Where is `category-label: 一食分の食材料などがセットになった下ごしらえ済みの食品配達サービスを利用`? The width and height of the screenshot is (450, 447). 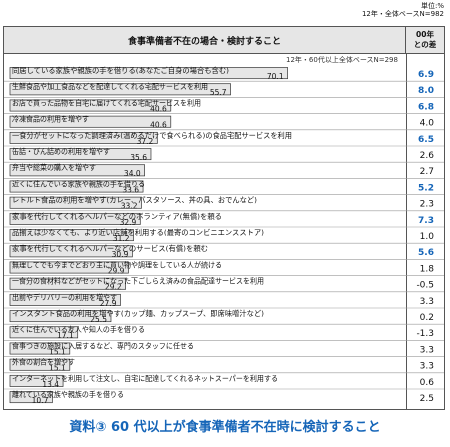
category-label: 一食分の食材料などがセットになった下ごしらえ済みの食品配達サービスを利用 is located at coordinates (138, 281).